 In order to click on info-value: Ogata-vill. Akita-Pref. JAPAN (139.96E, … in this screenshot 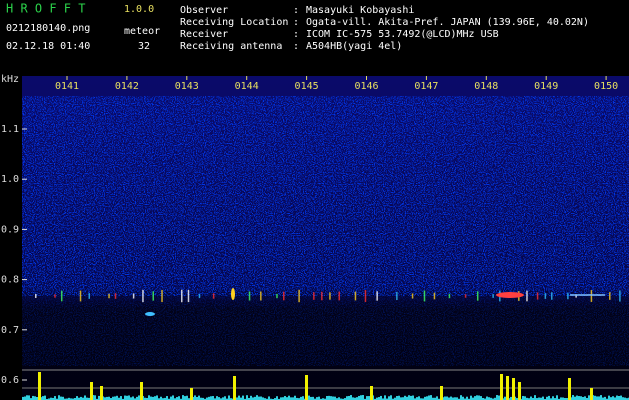, I will do `click(447, 22)`.